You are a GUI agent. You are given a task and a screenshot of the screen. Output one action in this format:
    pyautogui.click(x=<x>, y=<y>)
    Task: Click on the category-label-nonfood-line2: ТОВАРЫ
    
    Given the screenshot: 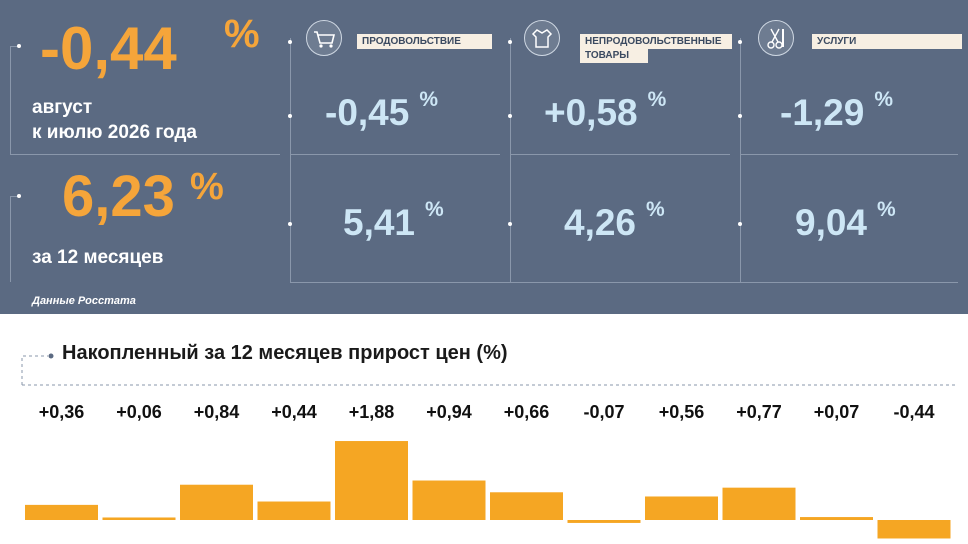 What is the action you would take?
    pyautogui.click(x=614, y=55)
    